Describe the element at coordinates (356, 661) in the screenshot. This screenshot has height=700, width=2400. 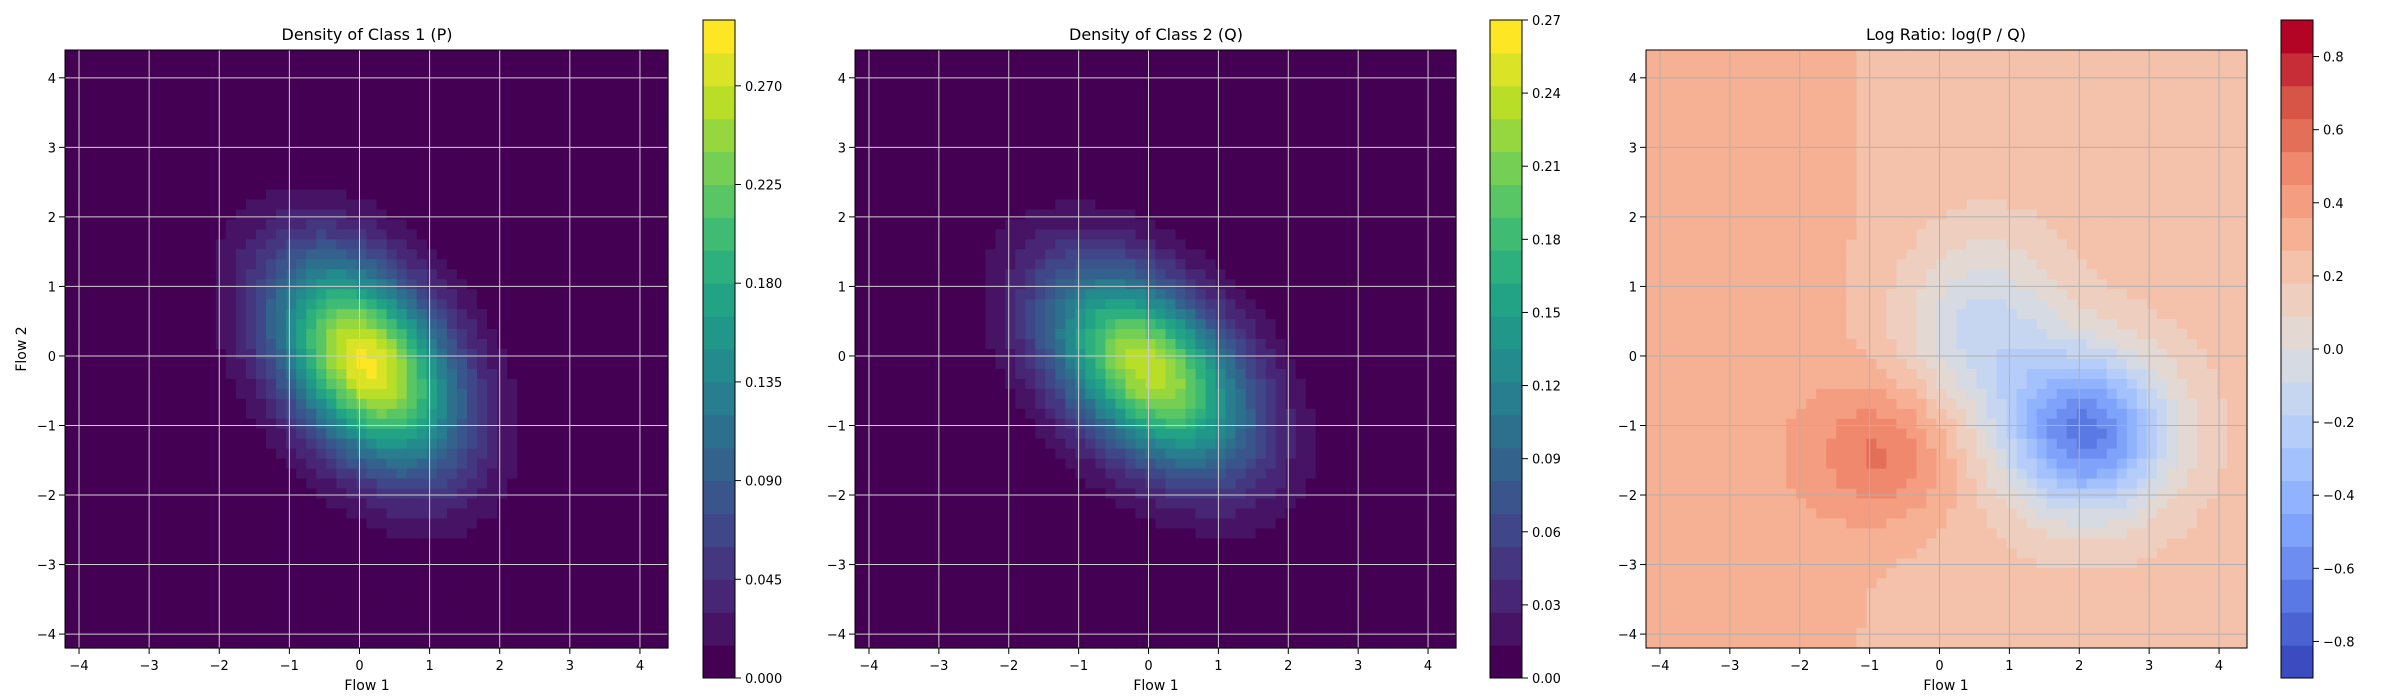
I see `x-ticks: −4 −3 −2 −1 0 1 2 3 4` at that location.